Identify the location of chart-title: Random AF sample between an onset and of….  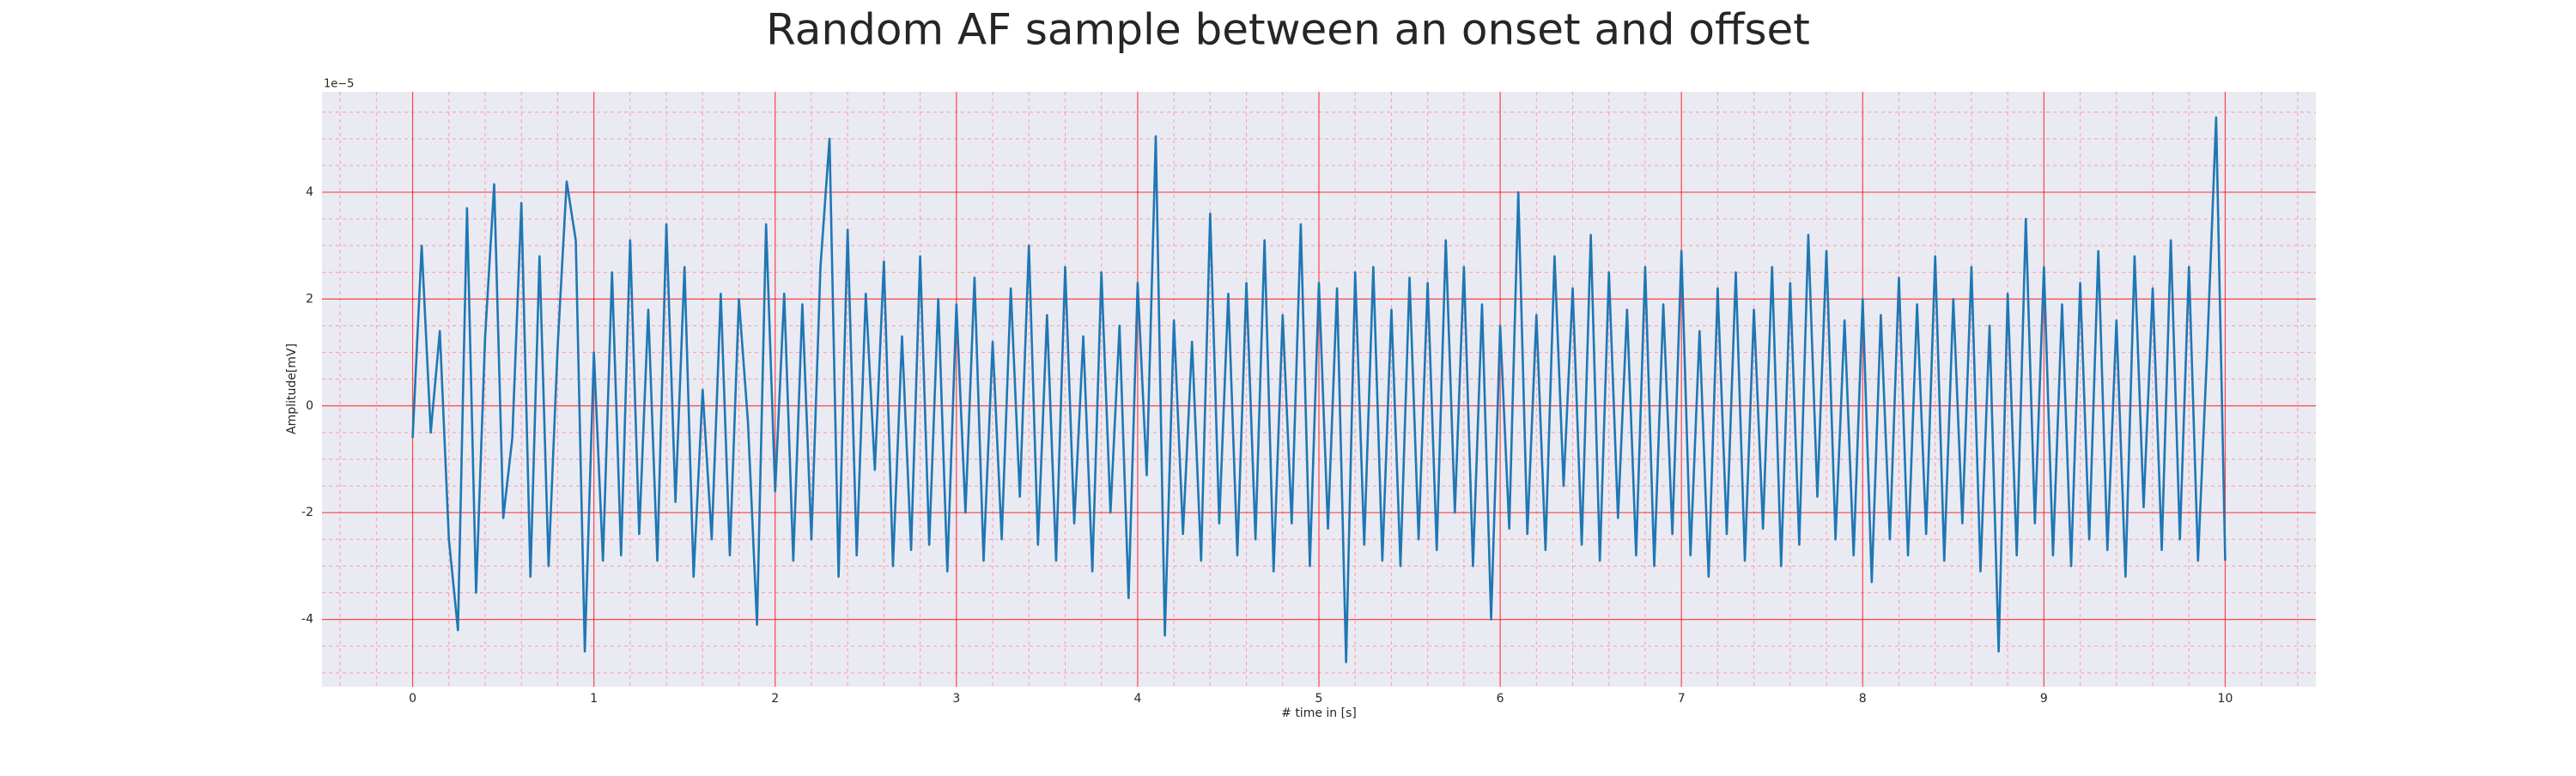
(1288, 30).